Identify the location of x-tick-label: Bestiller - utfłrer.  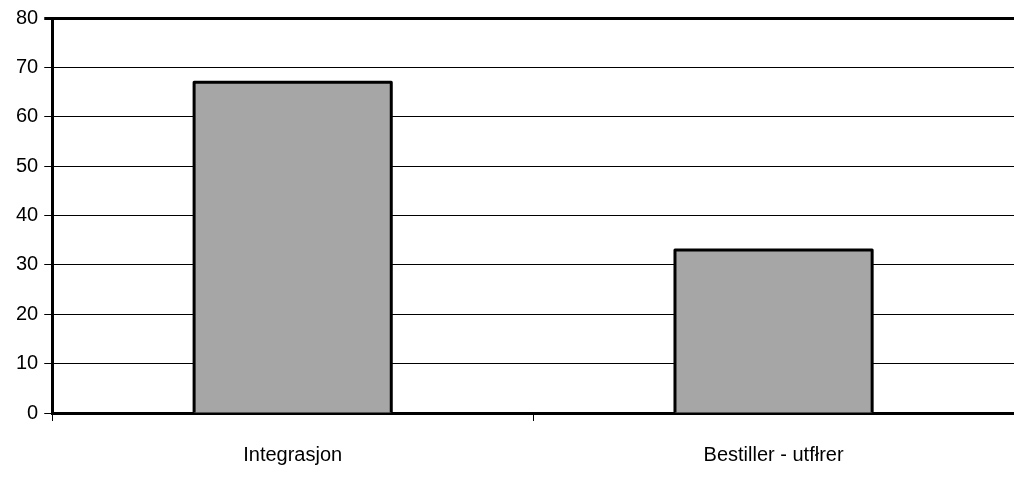
(773, 453).